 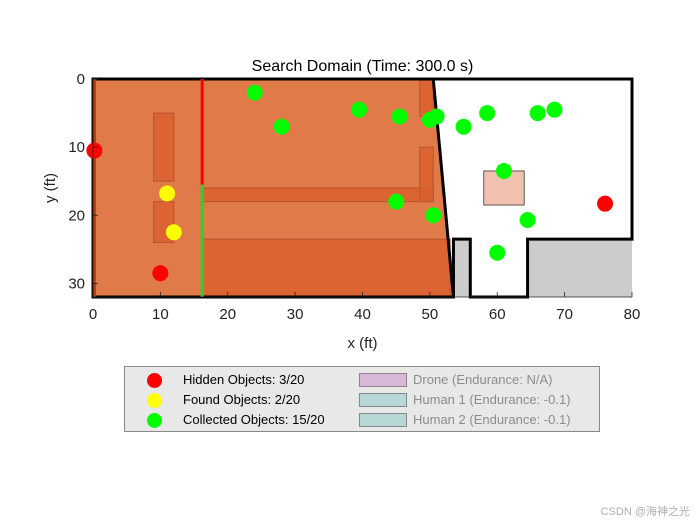 What do you see at coordinates (93, 314) in the screenshot?
I see `x-tick-label-0: 0` at bounding box center [93, 314].